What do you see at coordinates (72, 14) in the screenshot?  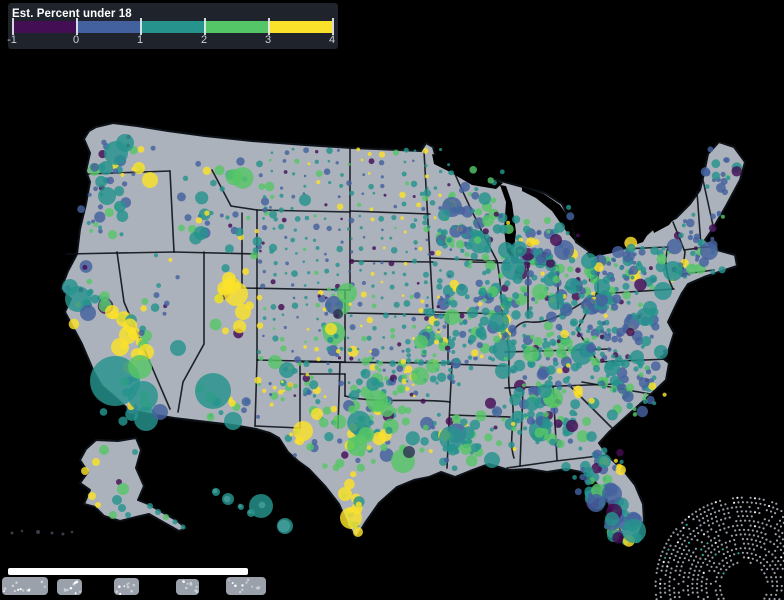 I see `legend-title: Est. Percent under 18` at bounding box center [72, 14].